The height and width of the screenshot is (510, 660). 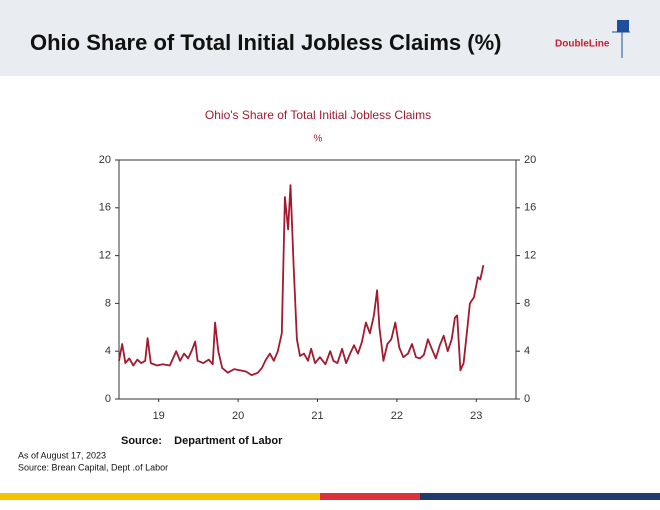 What do you see at coordinates (93, 467) in the screenshot?
I see `note: Source: Brean Capital, Dept .of Labor` at bounding box center [93, 467].